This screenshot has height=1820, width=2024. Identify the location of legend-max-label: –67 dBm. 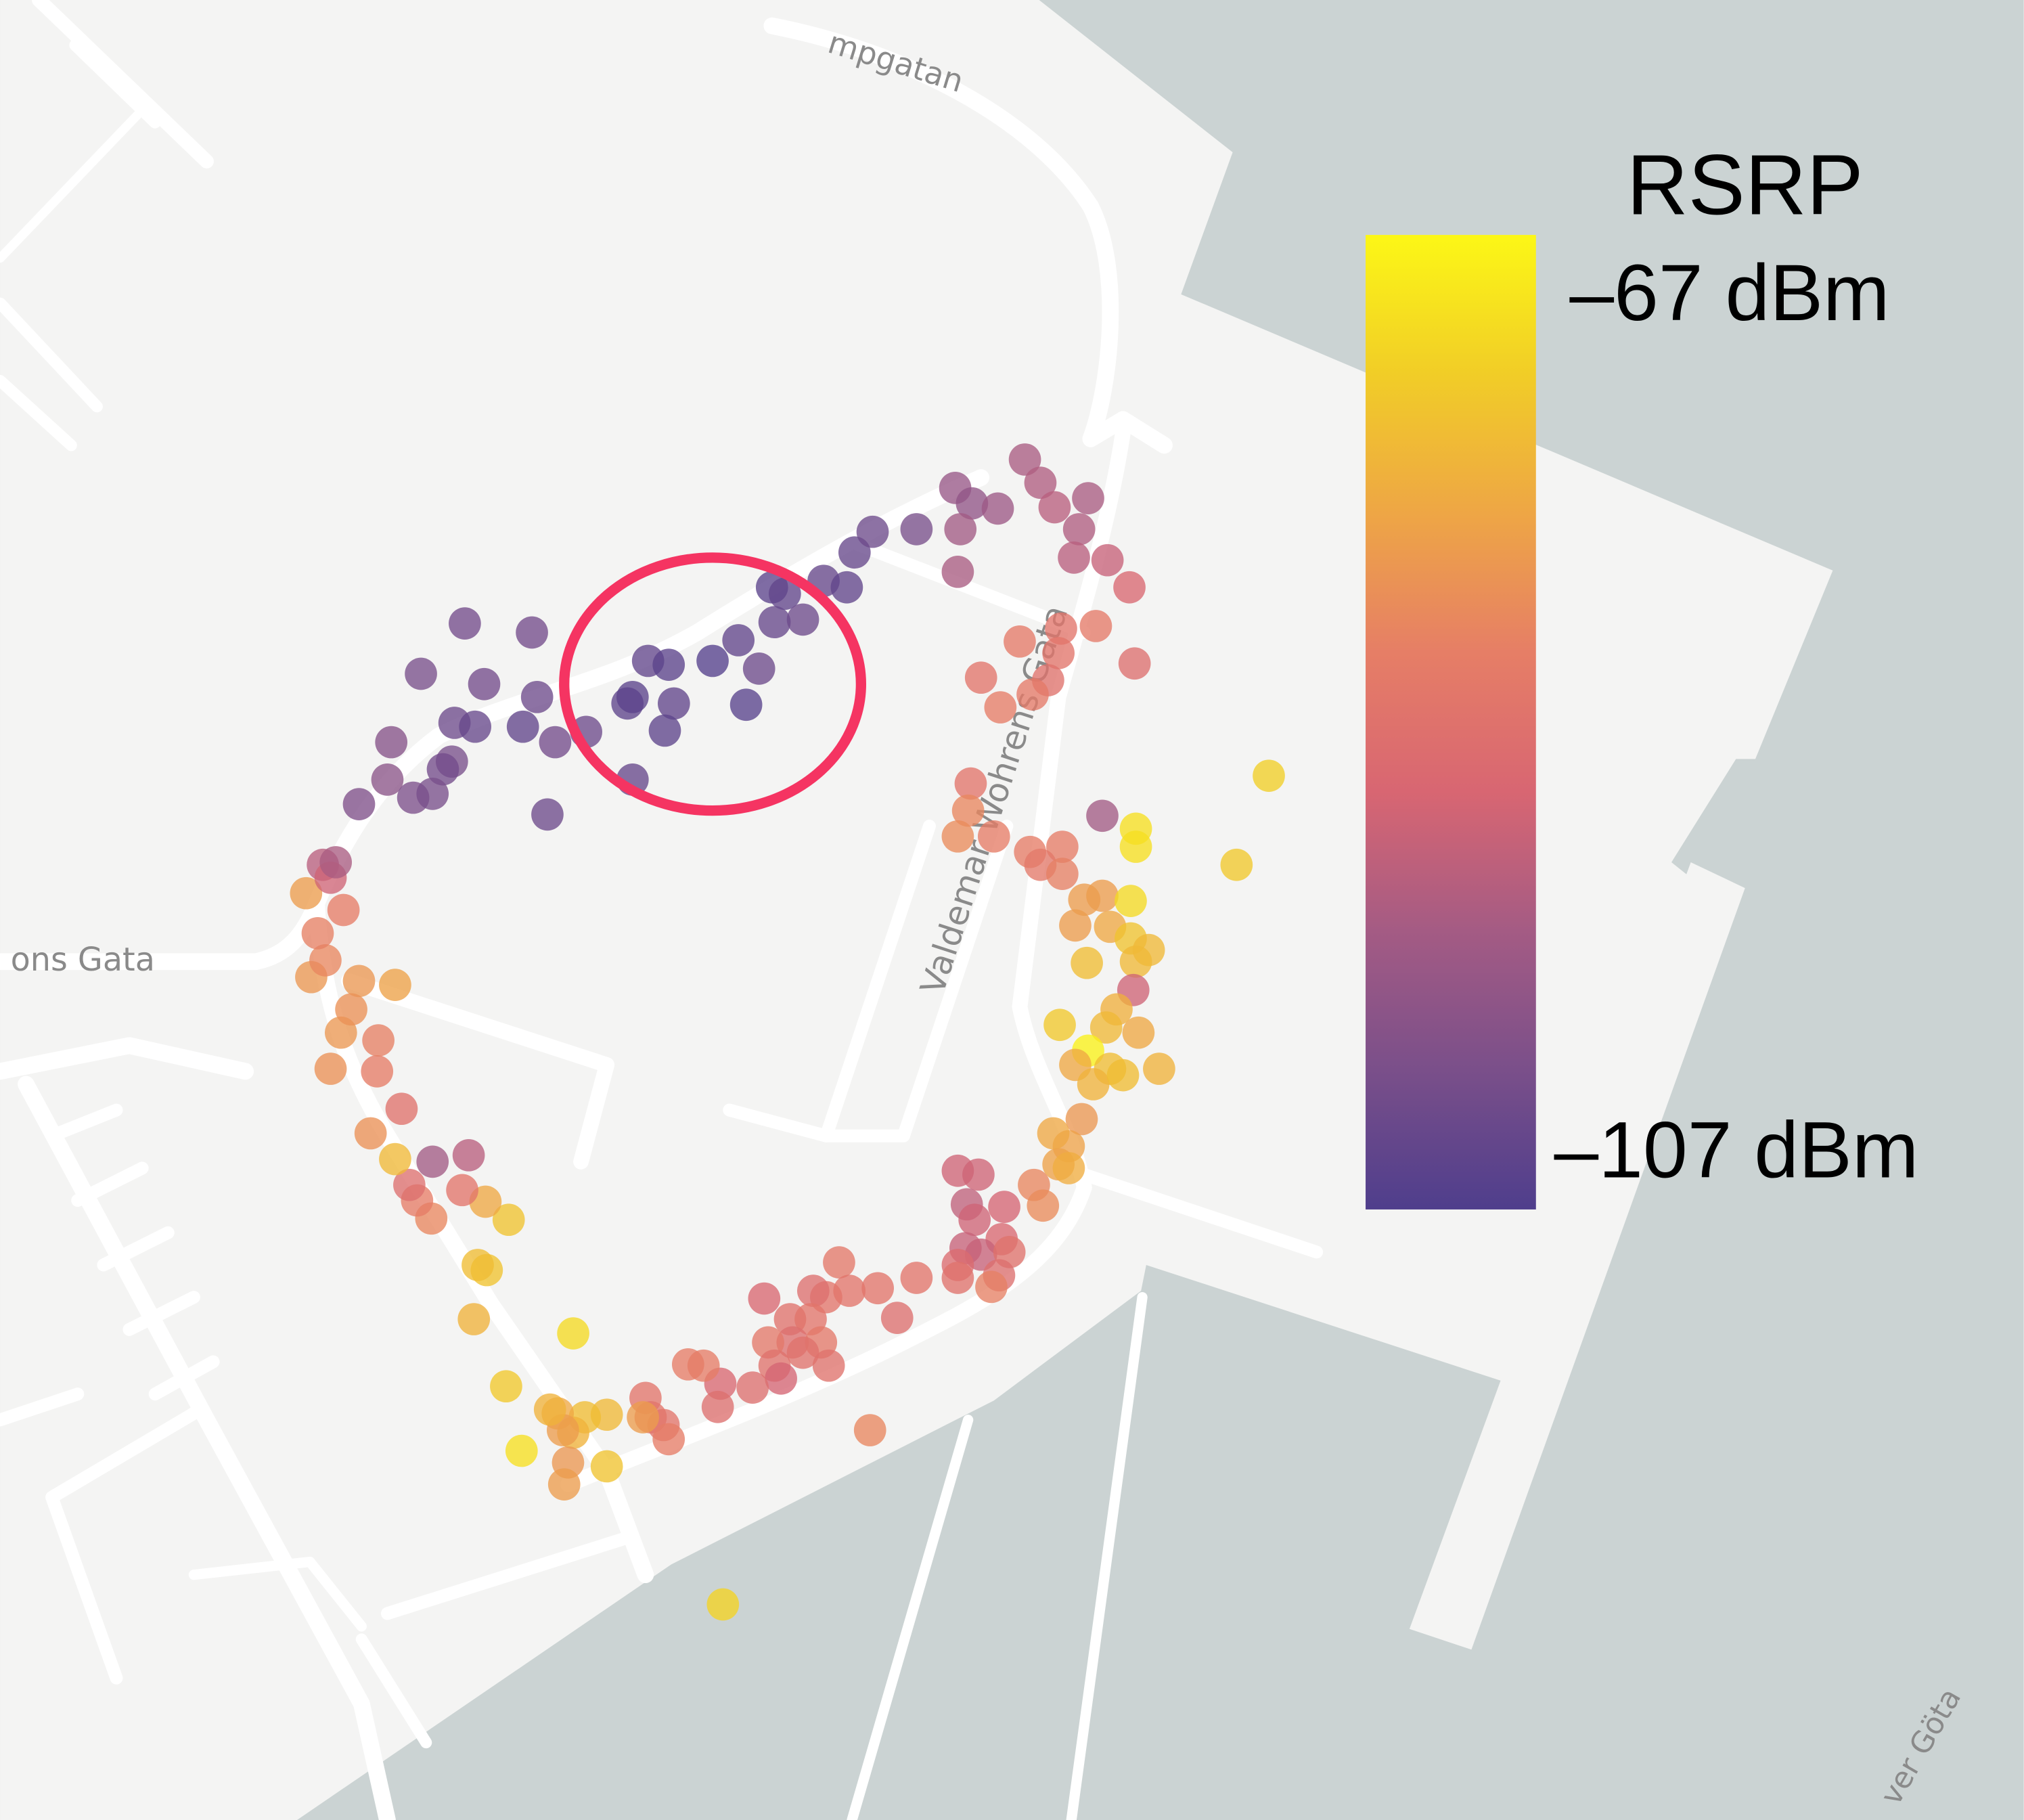
(1729, 293).